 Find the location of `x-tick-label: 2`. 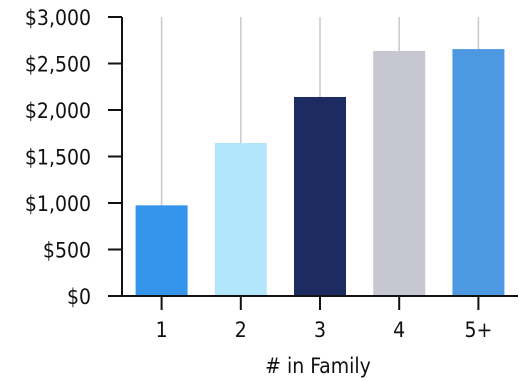

x-tick-label: 2 is located at coordinates (241, 330).